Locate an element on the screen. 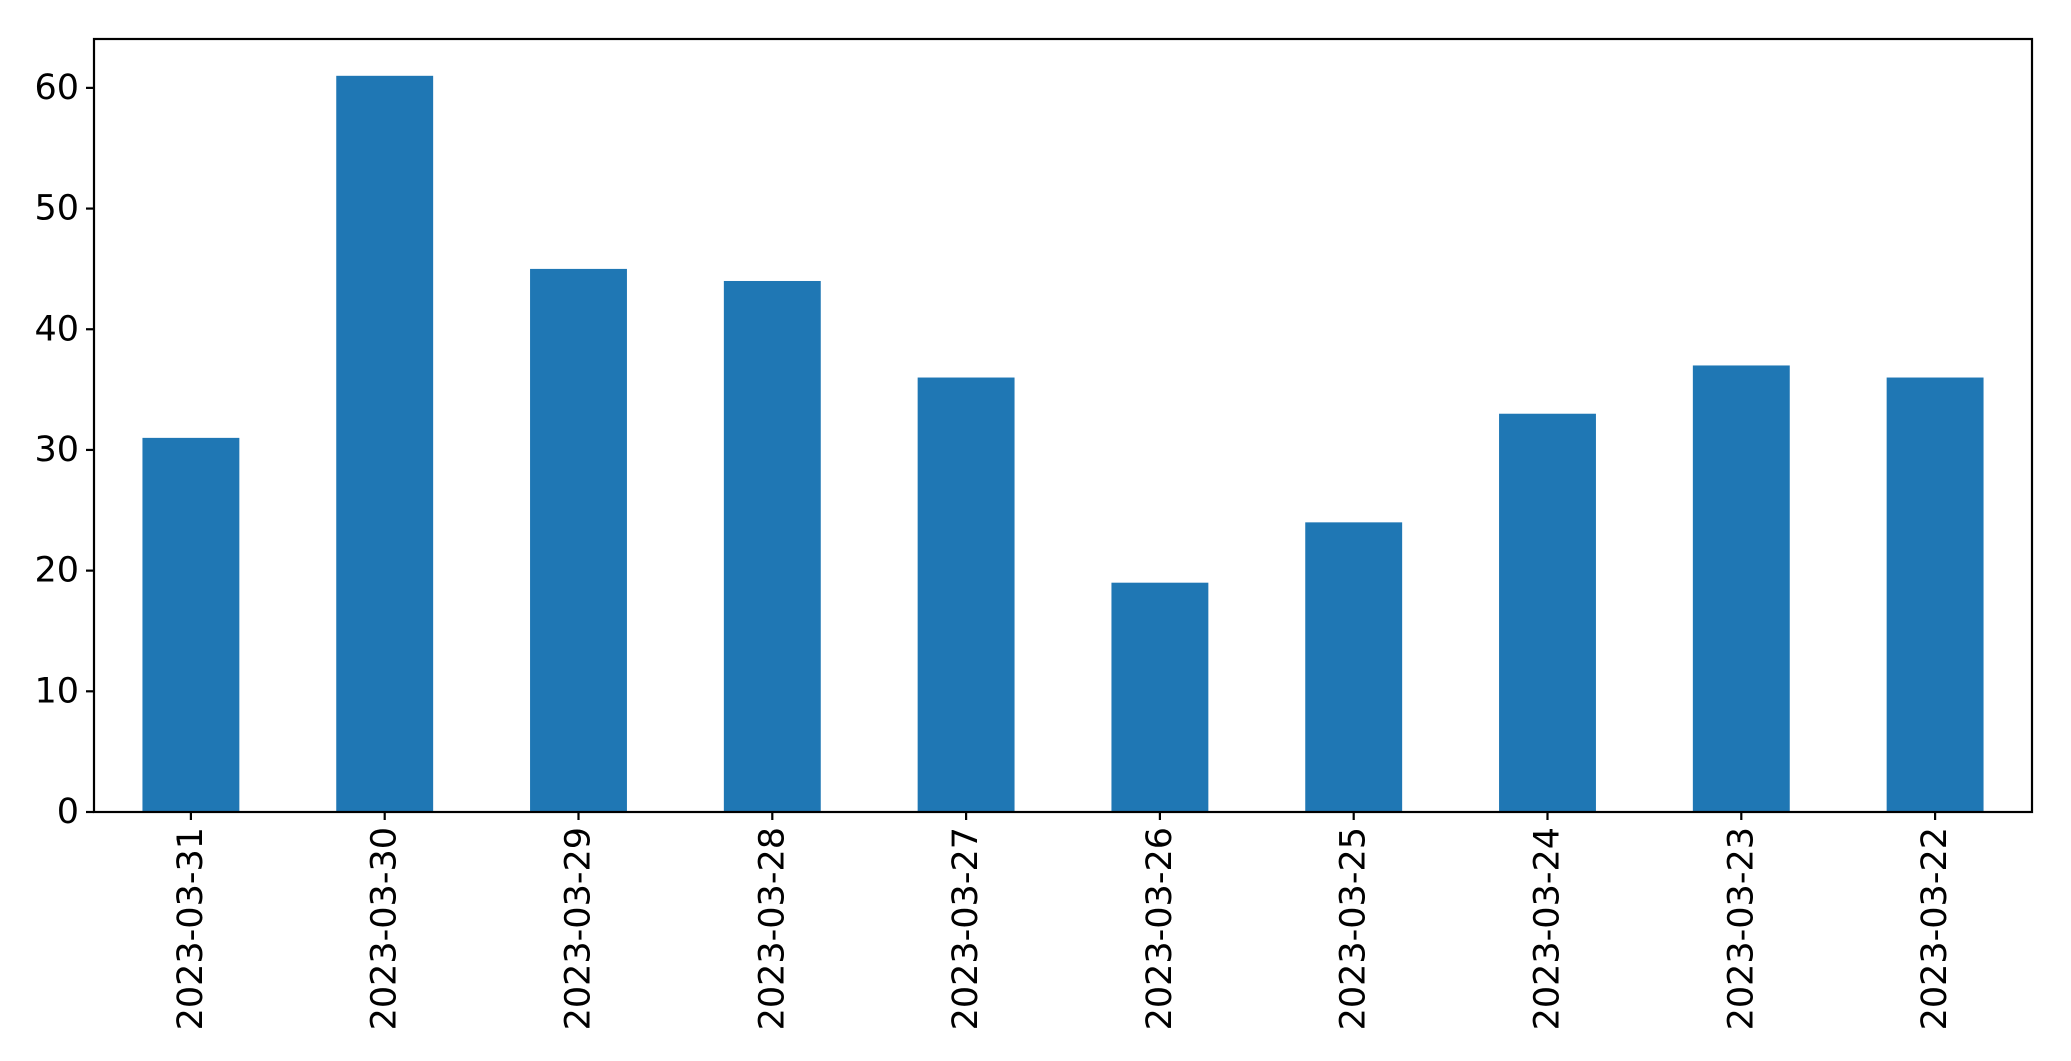 Image resolution: width=2071 pixels, height=1061 pixels. x-tick-label: 2023-03-23 is located at coordinates (1741, 928).